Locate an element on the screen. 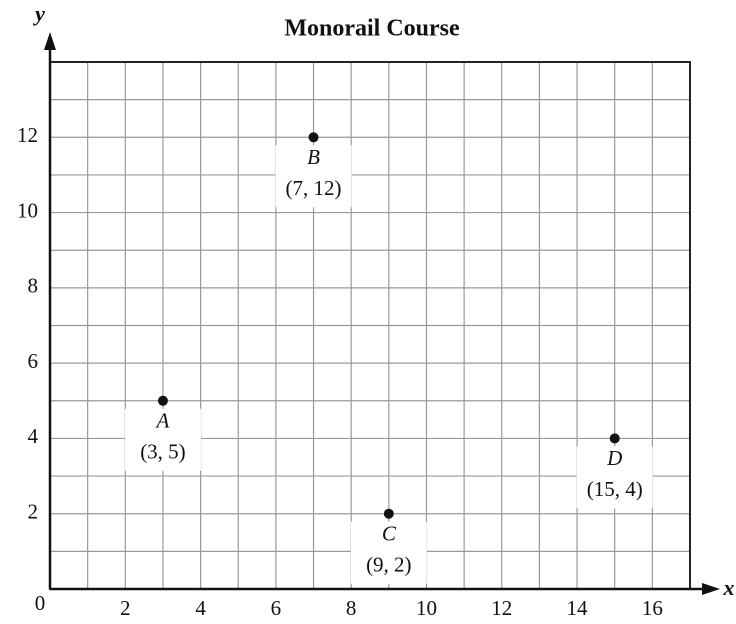 This screenshot has width=736, height=624. x-axis-label: x is located at coordinates (729, 587).